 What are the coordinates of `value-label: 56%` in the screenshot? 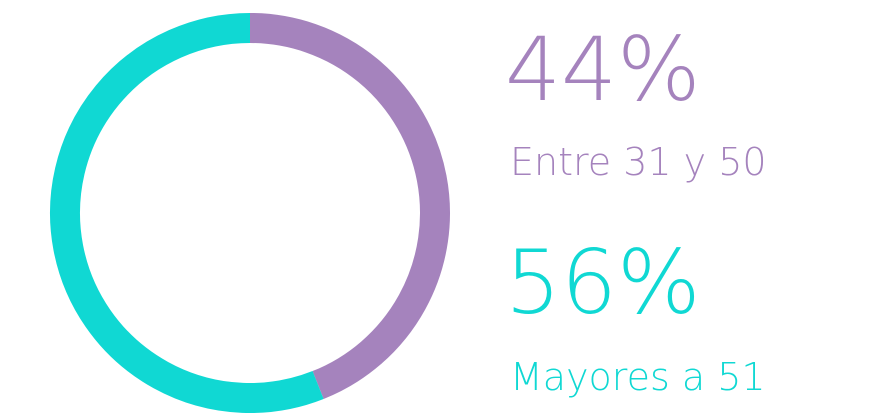 It's located at (603, 282).